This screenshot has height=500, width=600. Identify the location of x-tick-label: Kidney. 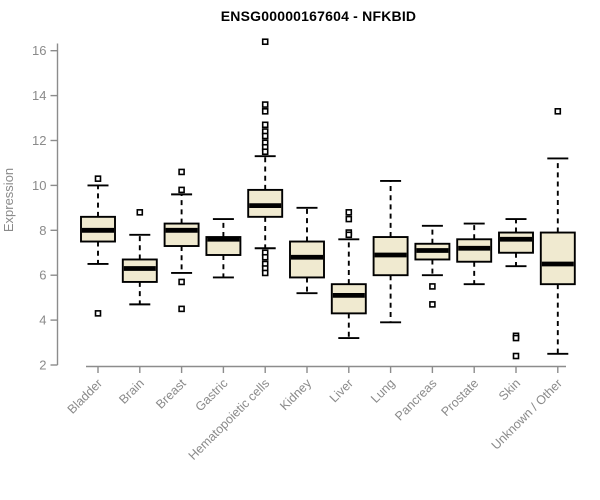
(295, 394).